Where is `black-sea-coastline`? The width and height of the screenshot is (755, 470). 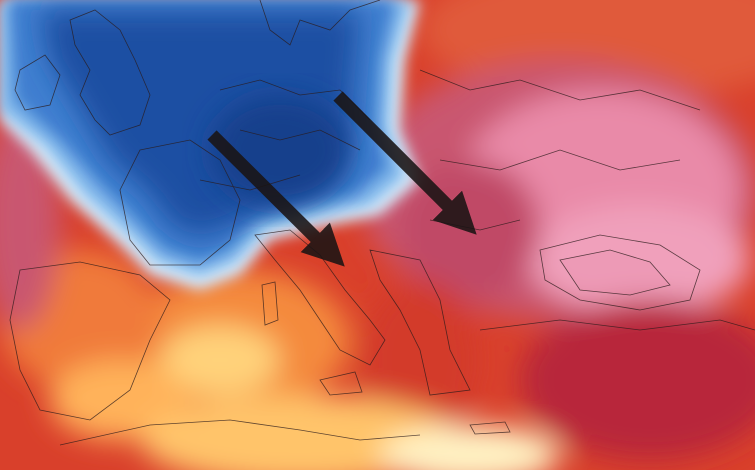 black-sea-coastline is located at coordinates (620, 272).